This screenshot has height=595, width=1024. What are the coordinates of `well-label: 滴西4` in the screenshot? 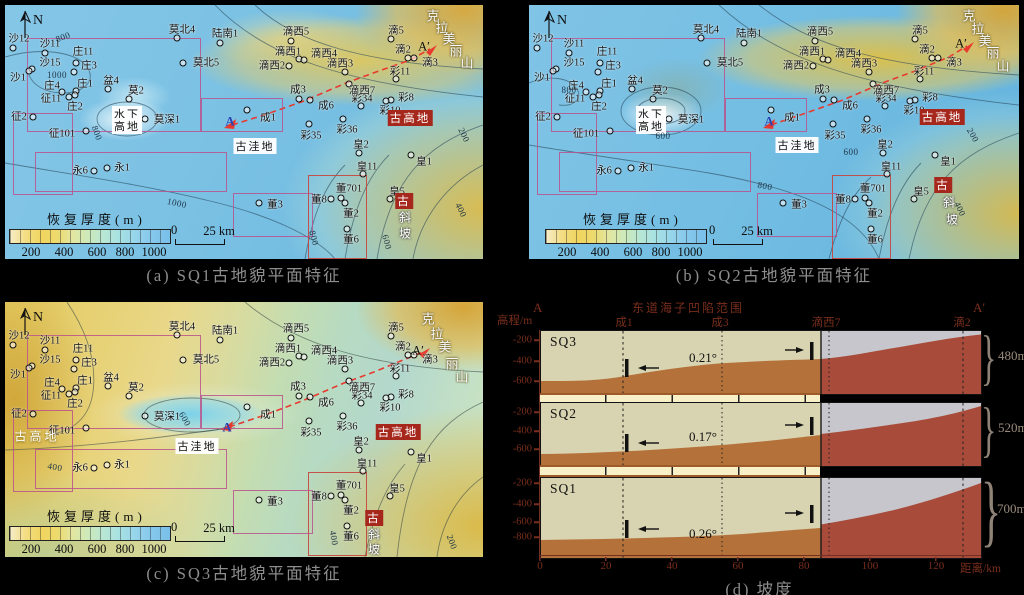 It's located at (324, 54).